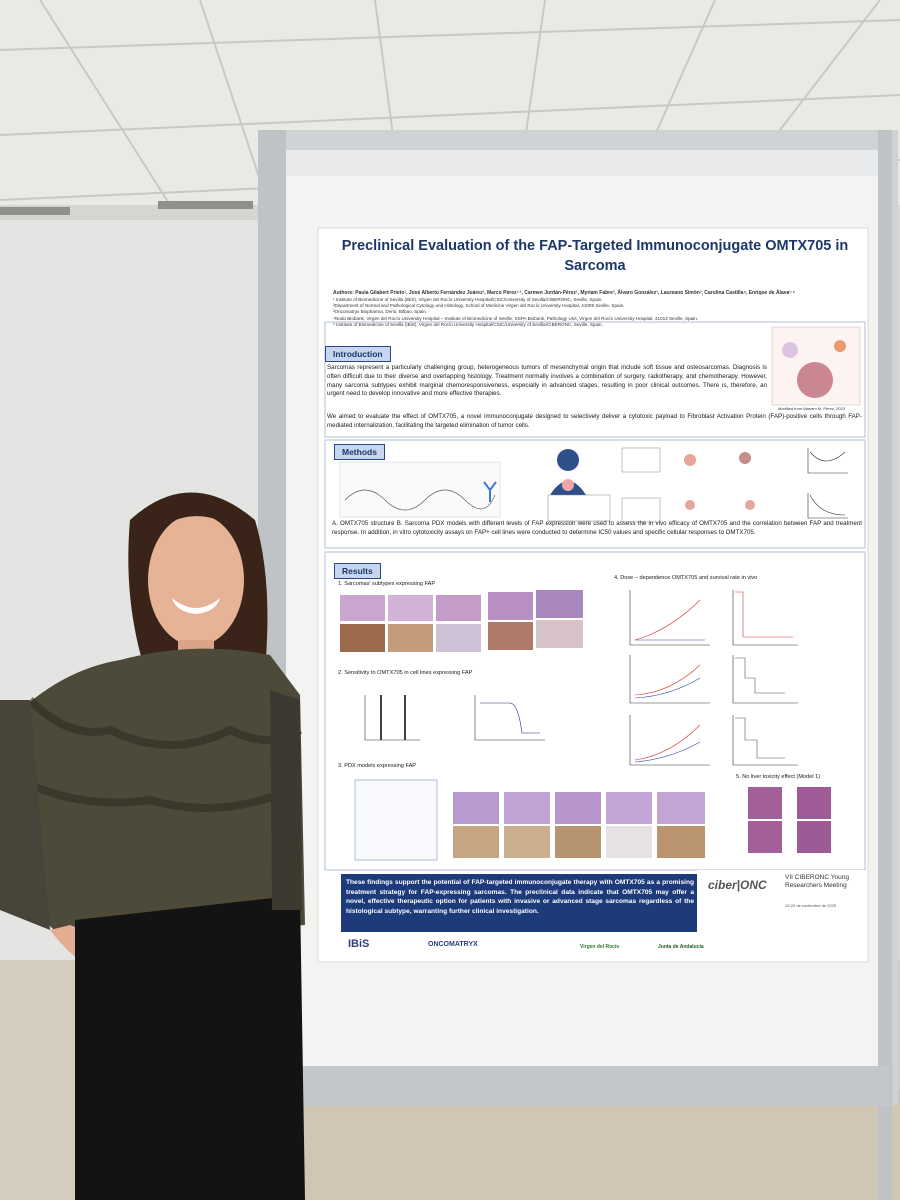 This screenshot has width=900, height=1200. What do you see at coordinates (453, 944) in the screenshot?
I see `logo: ONCOMATRYX` at bounding box center [453, 944].